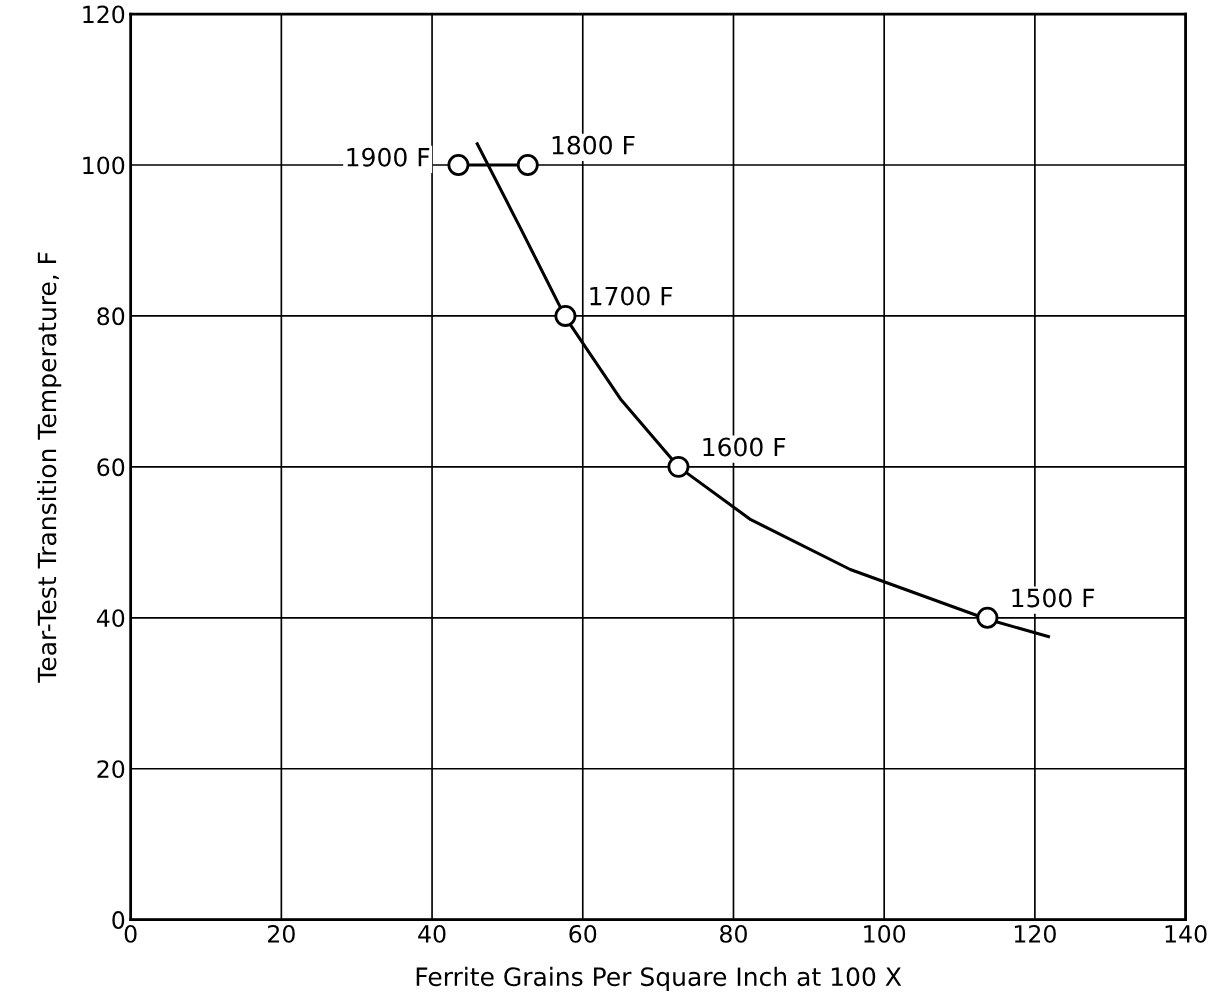 The width and height of the screenshot is (1221, 1004). What do you see at coordinates (583, 933) in the screenshot?
I see `x-tick-label: 60` at bounding box center [583, 933].